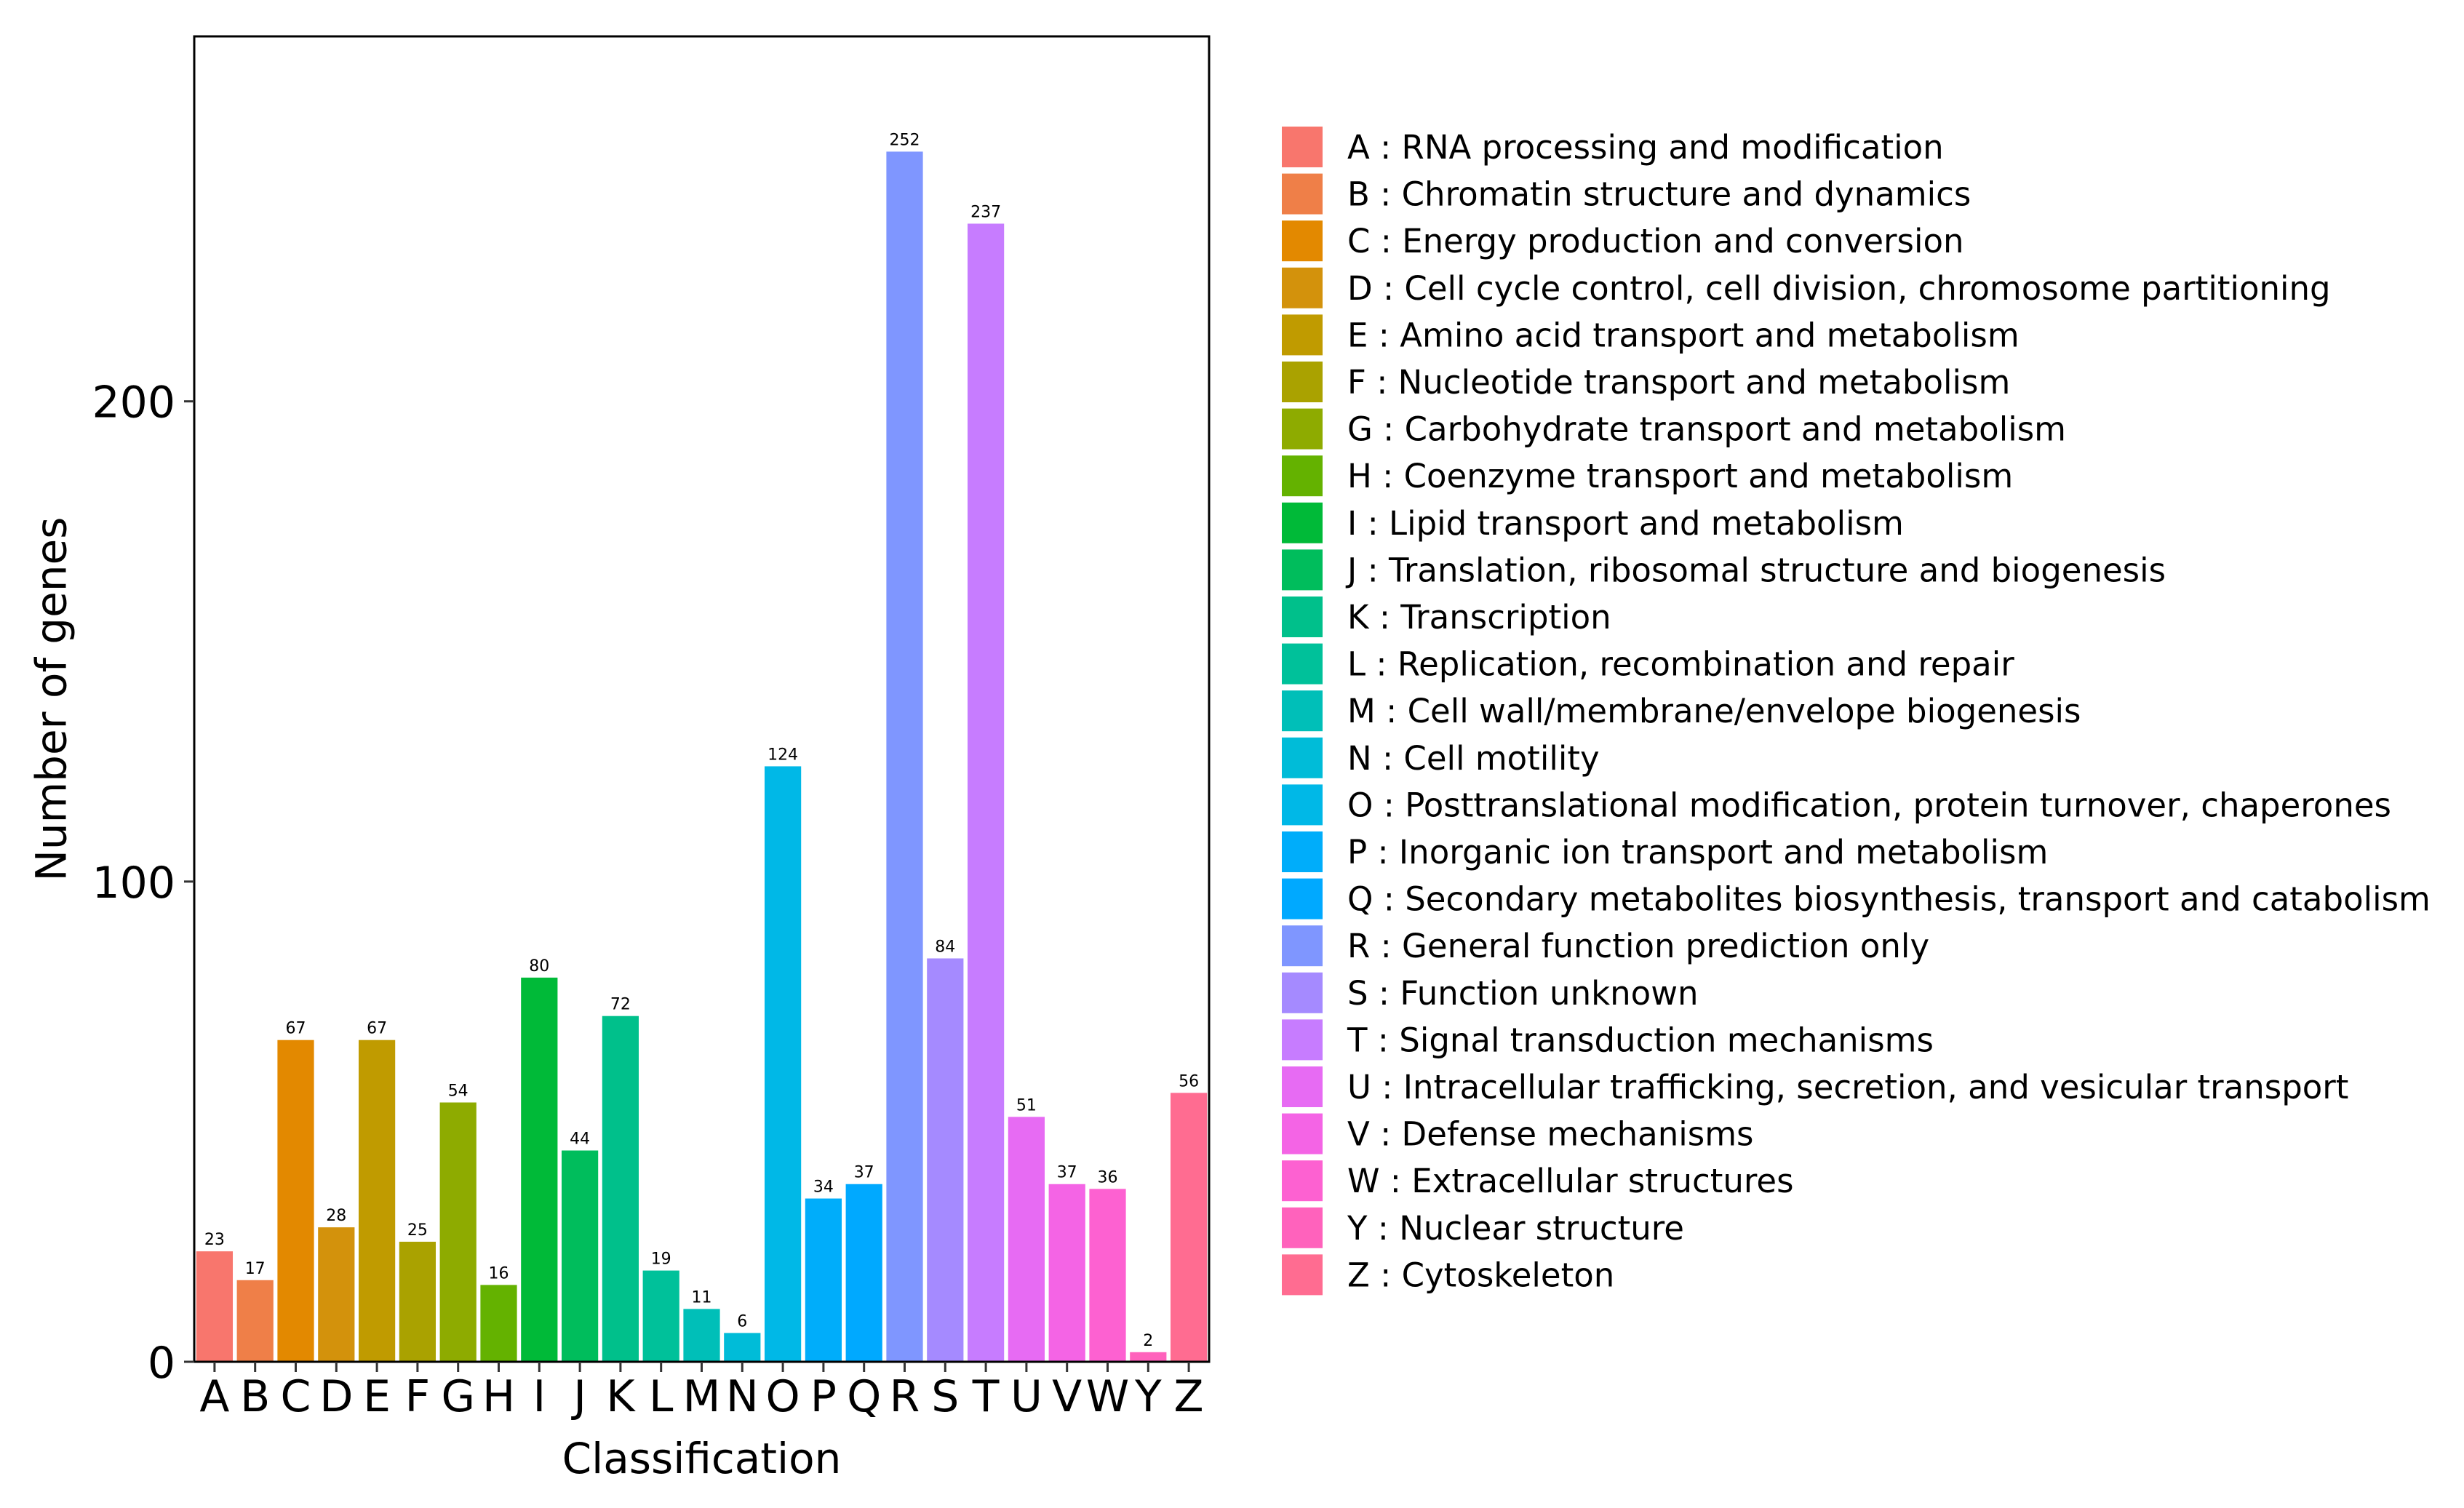 The height and width of the screenshot is (1508, 2464). What do you see at coordinates (1107, 1396) in the screenshot?
I see `x-tick-label-W: W` at bounding box center [1107, 1396].